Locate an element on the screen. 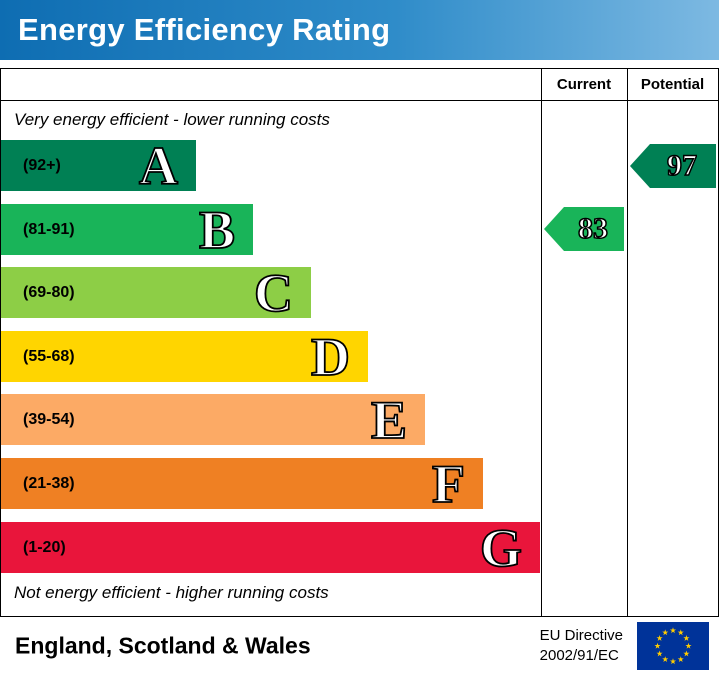 The image size is (719, 675). potential-column-header: Potential is located at coordinates (672, 84).